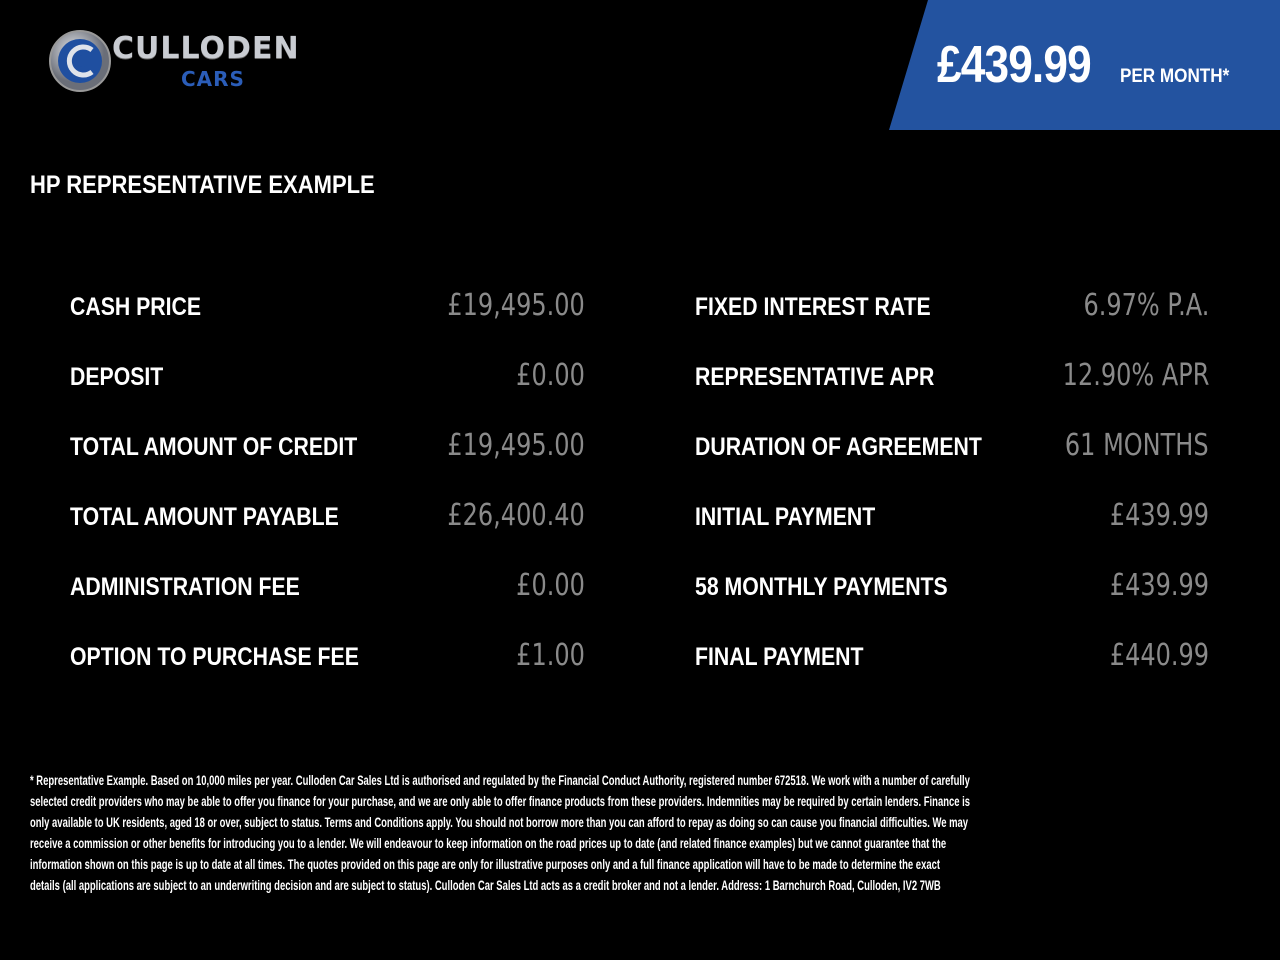  Describe the element at coordinates (952, 309) in the screenshot. I see `finance-row: FIXED INTEREST RATE 6.97% P.A.` at that location.